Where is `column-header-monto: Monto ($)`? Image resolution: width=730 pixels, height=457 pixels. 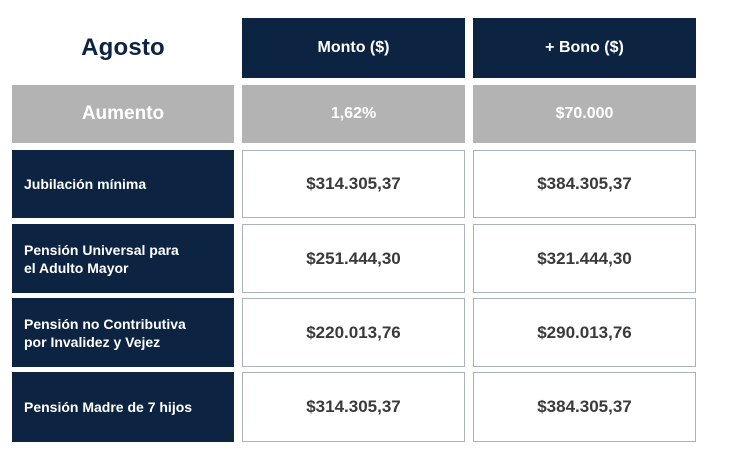
column-header-monto: Monto ($) is located at coordinates (353, 48).